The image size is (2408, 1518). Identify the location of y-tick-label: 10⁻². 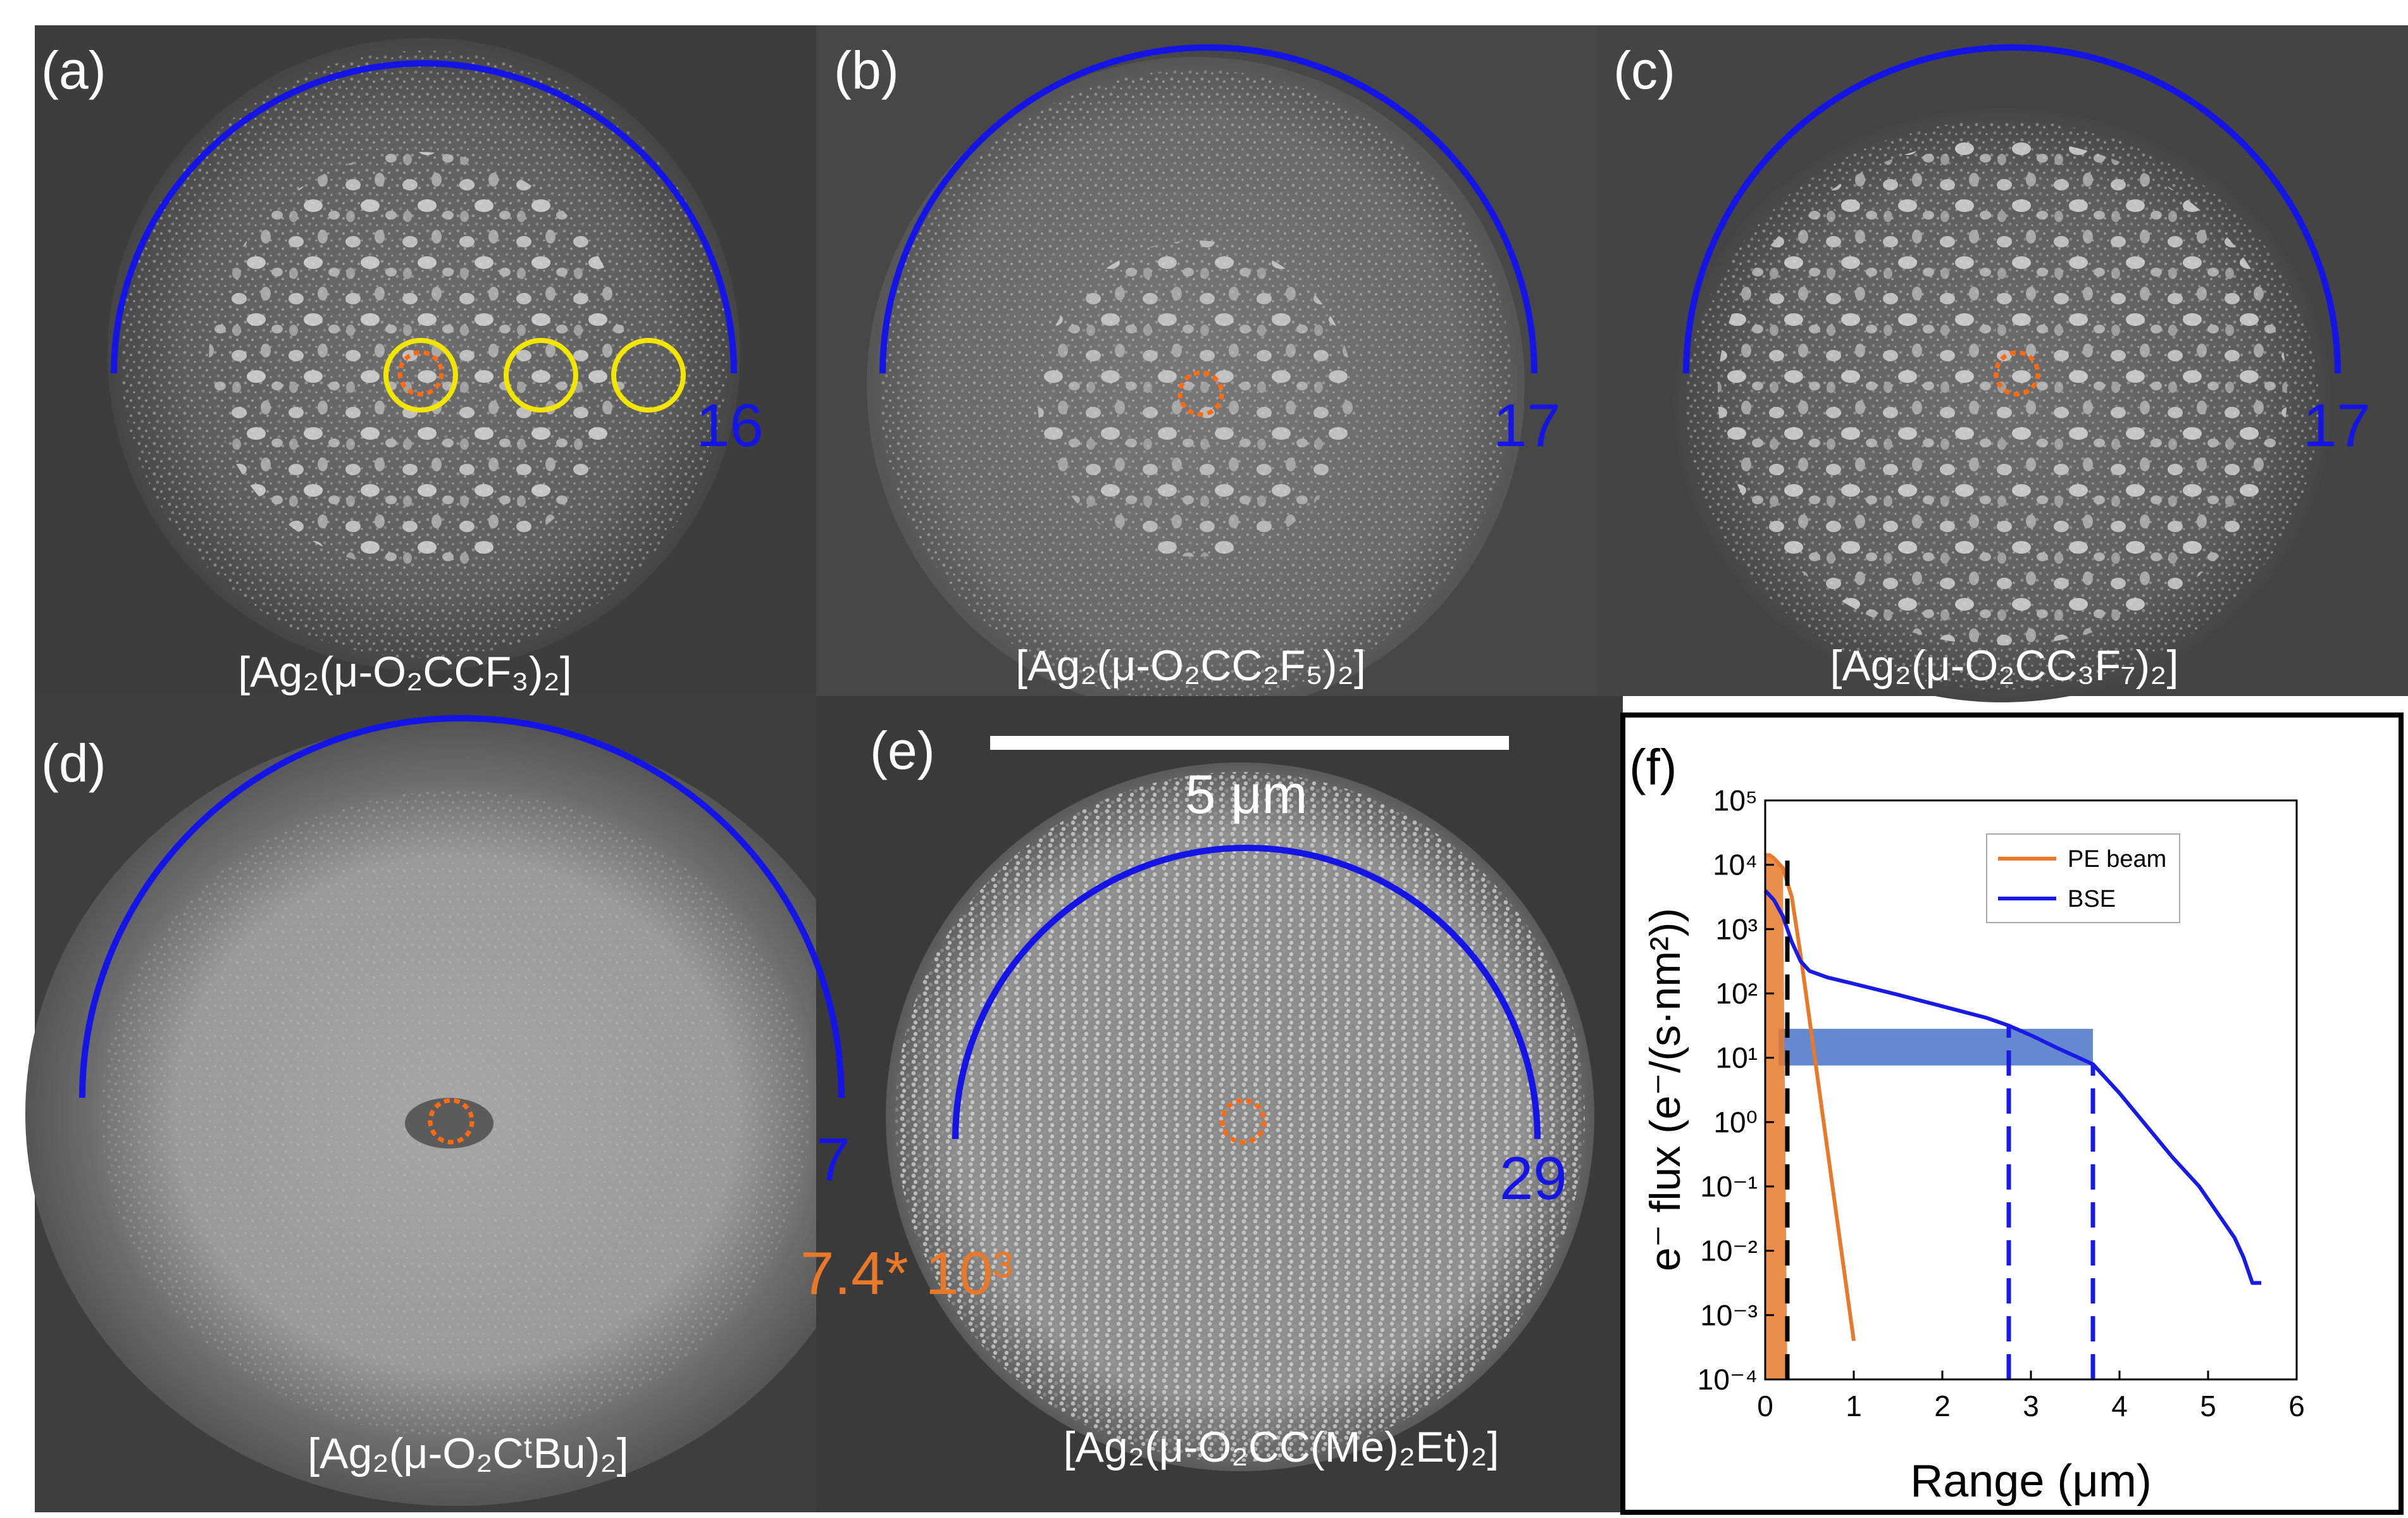
(1729, 1251).